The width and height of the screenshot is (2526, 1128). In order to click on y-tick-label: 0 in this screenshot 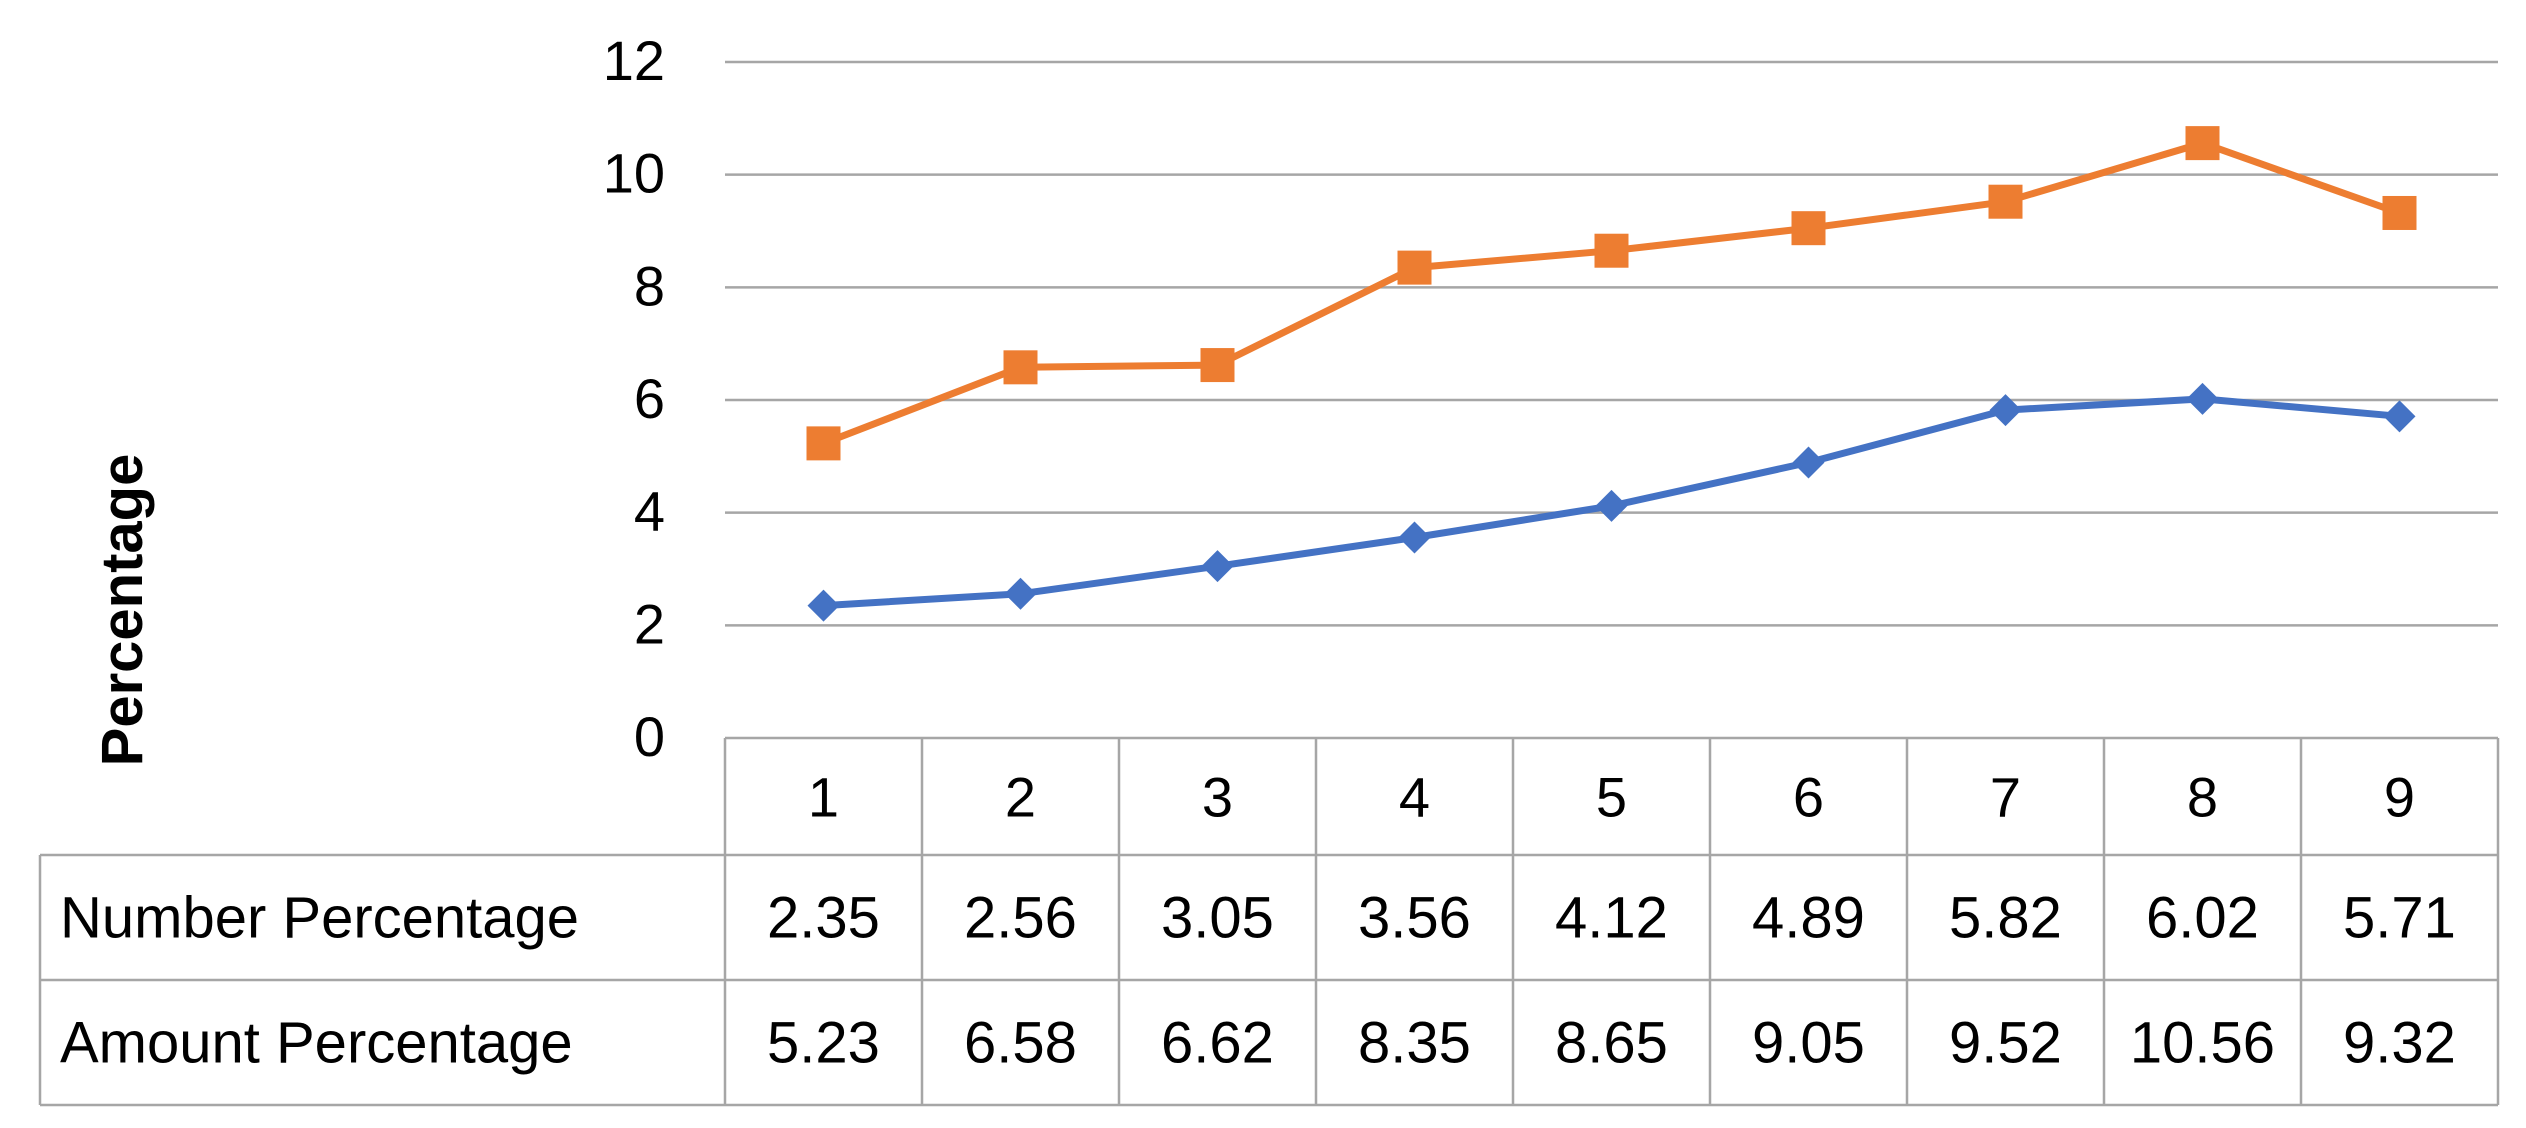, I will do `click(649, 736)`.